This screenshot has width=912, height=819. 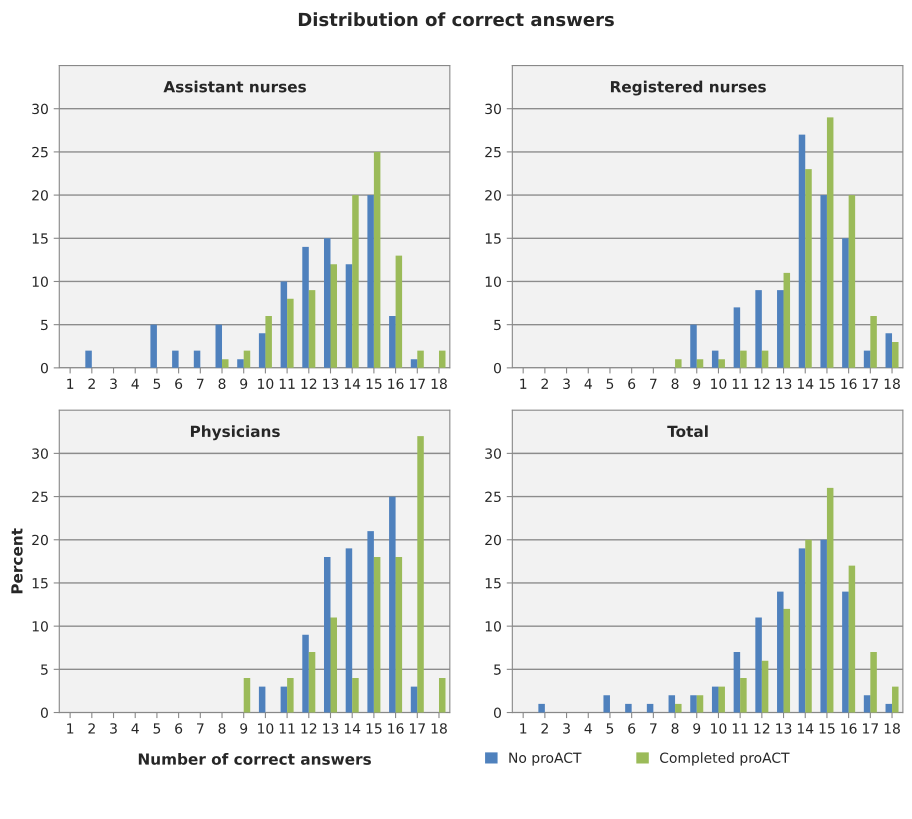 I want to click on x-tick-label: 17, so click(x=870, y=383).